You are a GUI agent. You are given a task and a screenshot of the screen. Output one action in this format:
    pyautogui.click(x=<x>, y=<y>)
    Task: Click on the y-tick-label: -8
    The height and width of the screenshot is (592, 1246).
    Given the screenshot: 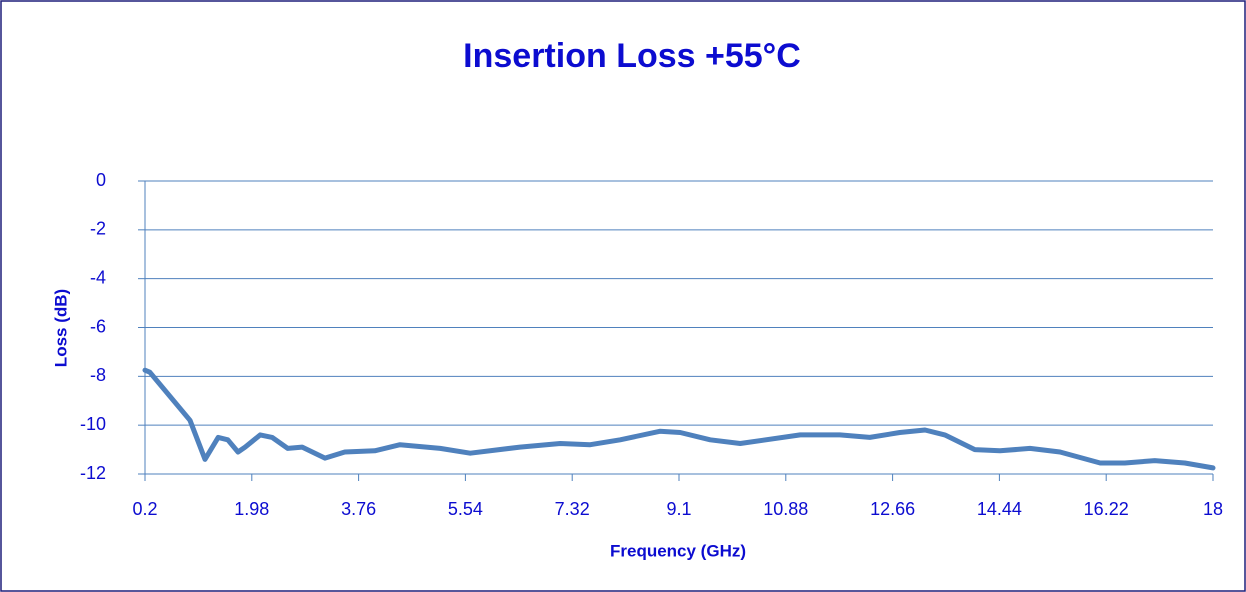 What is the action you would take?
    pyautogui.click(x=98, y=375)
    